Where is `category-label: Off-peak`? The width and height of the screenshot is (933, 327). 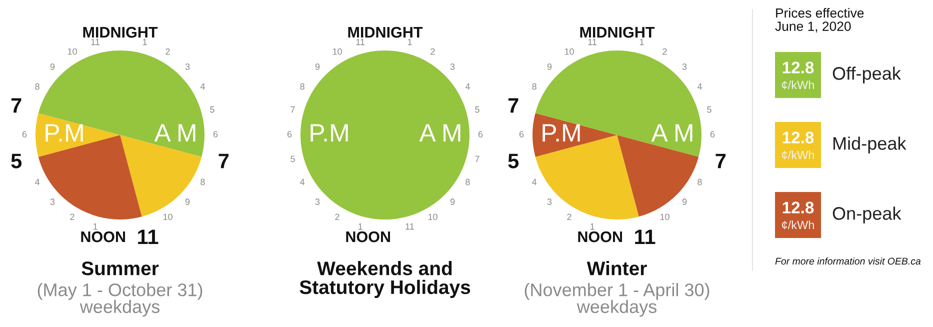 category-label: Off-peak is located at coordinates (866, 75).